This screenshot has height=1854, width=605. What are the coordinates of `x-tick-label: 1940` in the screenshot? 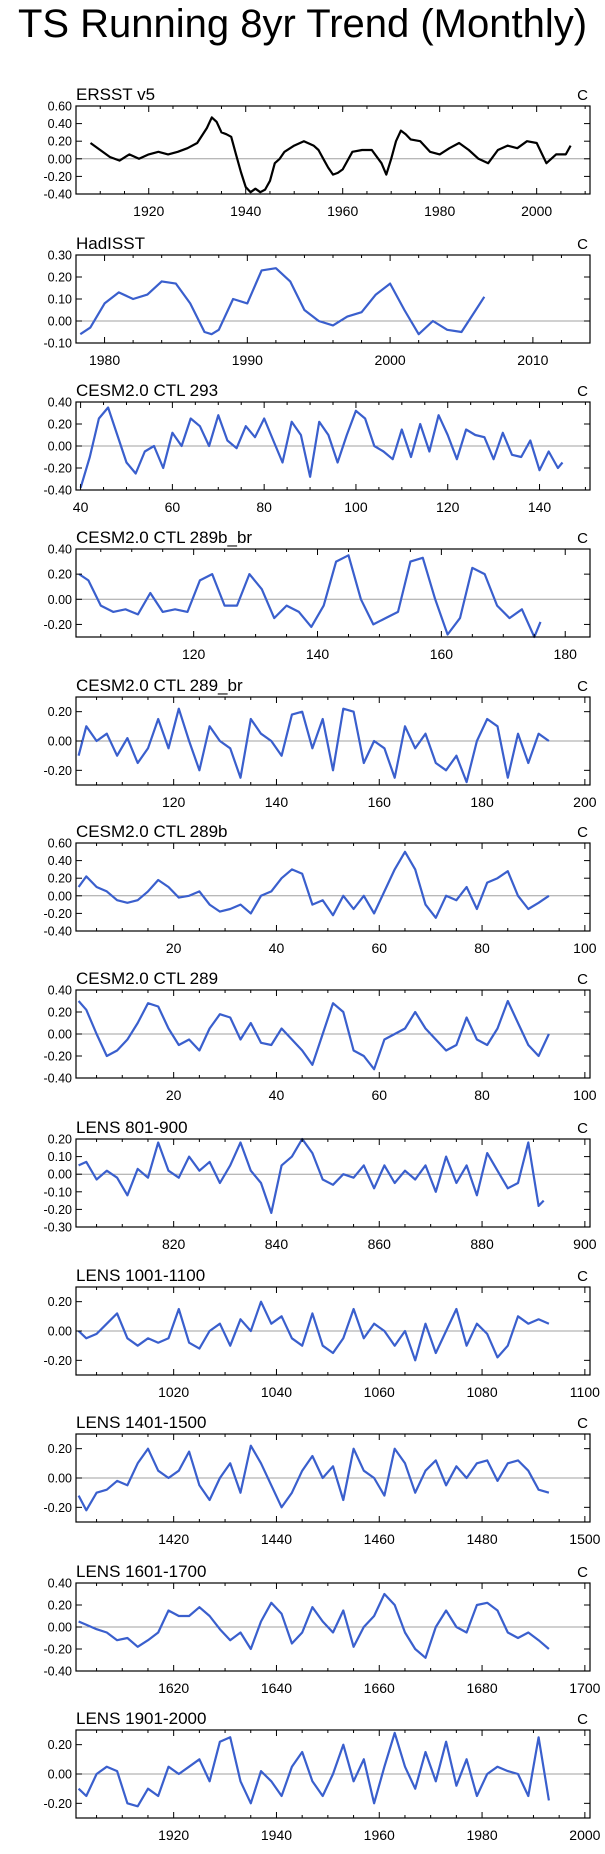 It's located at (276, 1835).